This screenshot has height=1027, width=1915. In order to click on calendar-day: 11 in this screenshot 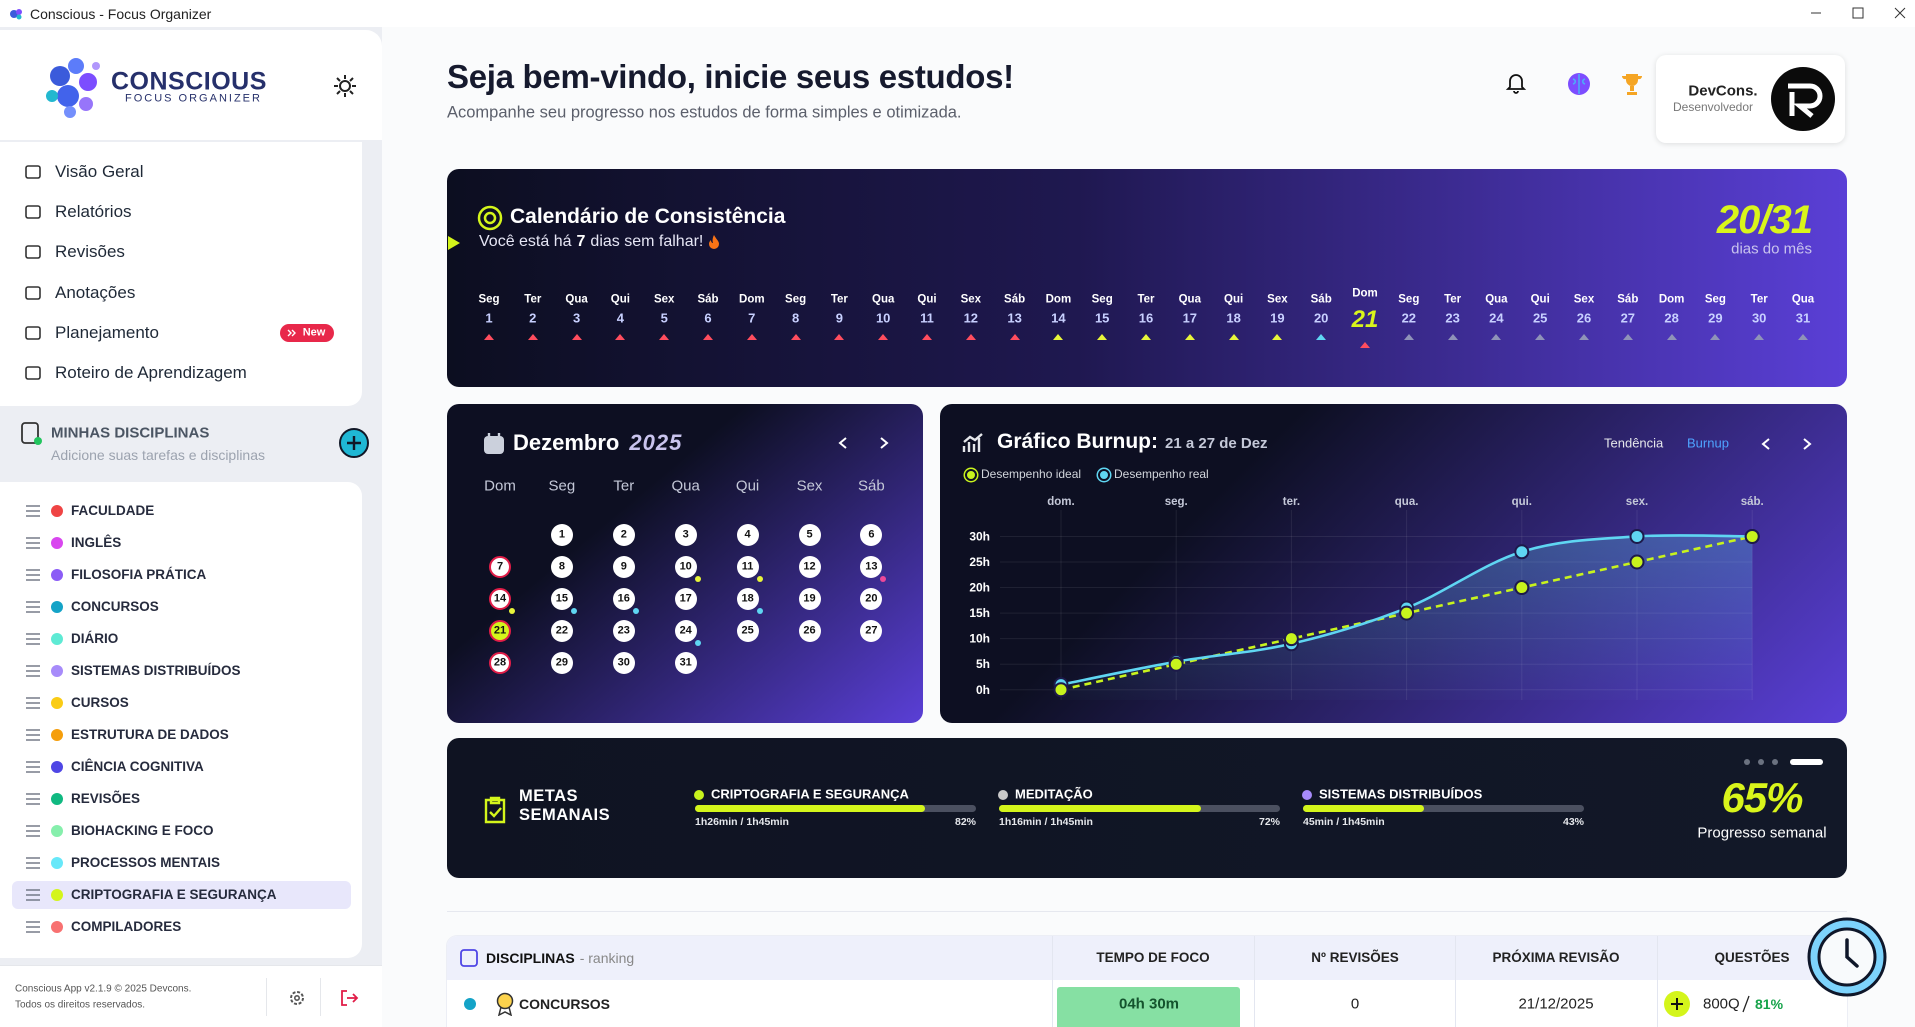, I will do `click(747, 566)`.